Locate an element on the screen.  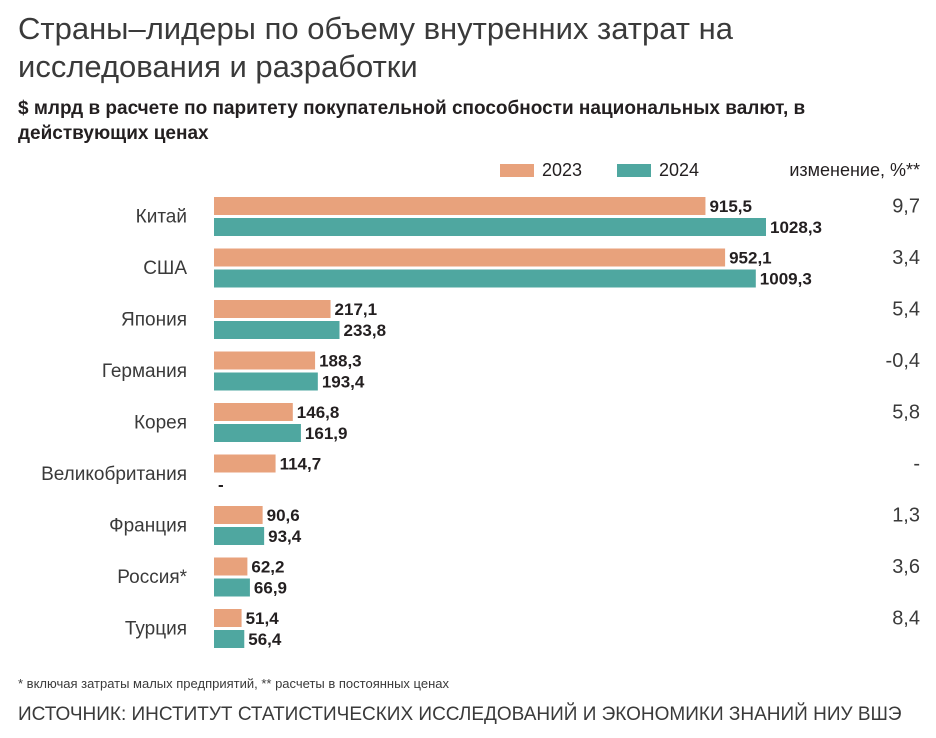
value-label-2023: 146,8 is located at coordinates (318, 412).